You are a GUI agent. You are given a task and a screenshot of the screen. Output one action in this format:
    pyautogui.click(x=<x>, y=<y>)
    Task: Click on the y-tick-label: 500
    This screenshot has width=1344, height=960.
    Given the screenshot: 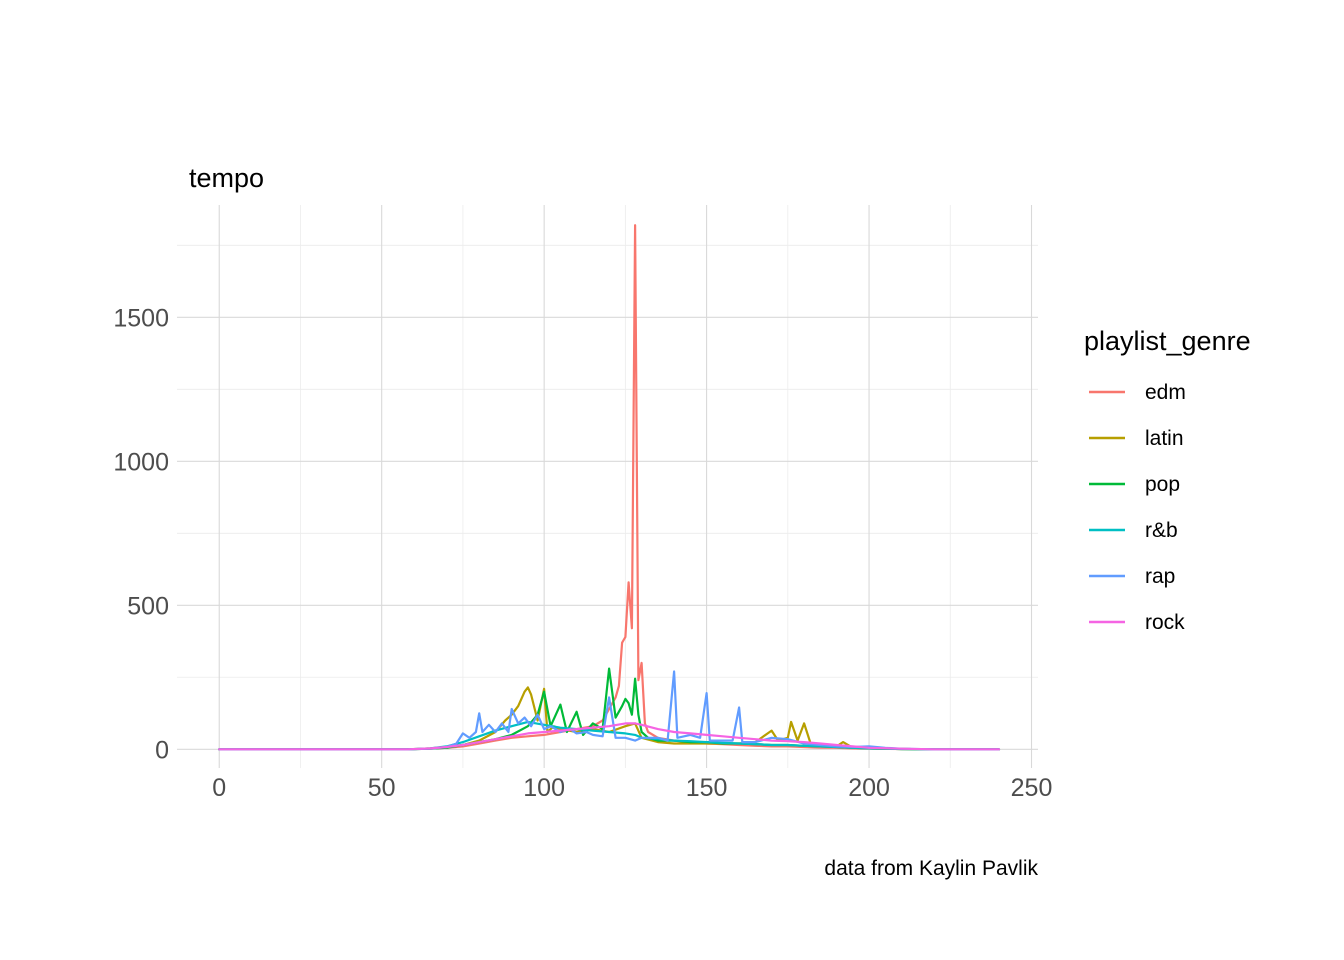 What is the action you would take?
    pyautogui.click(x=148, y=606)
    